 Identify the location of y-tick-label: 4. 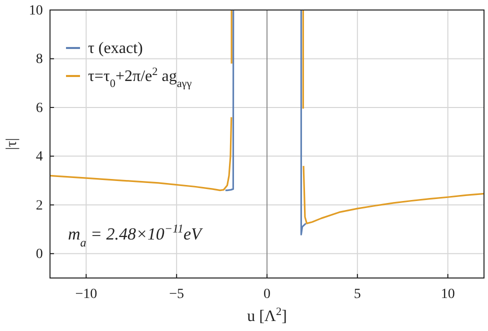
(39, 157).